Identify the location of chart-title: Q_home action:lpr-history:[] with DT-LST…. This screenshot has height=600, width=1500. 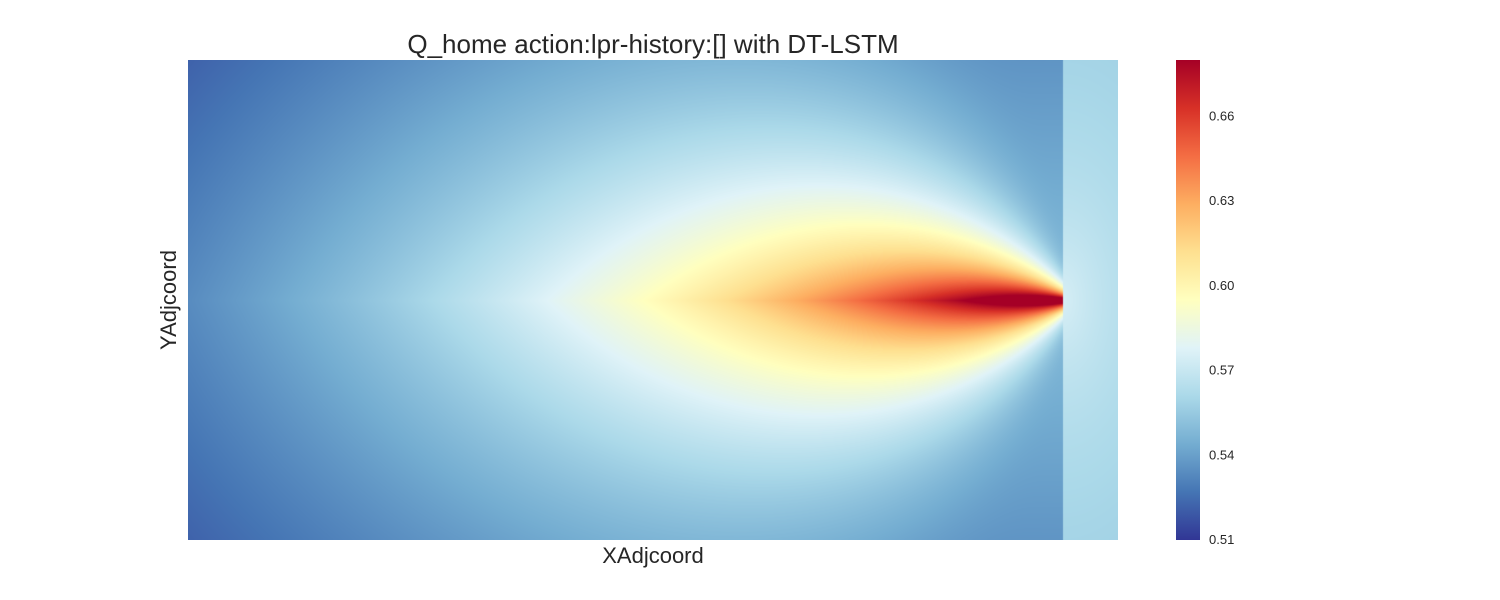
(652, 44).